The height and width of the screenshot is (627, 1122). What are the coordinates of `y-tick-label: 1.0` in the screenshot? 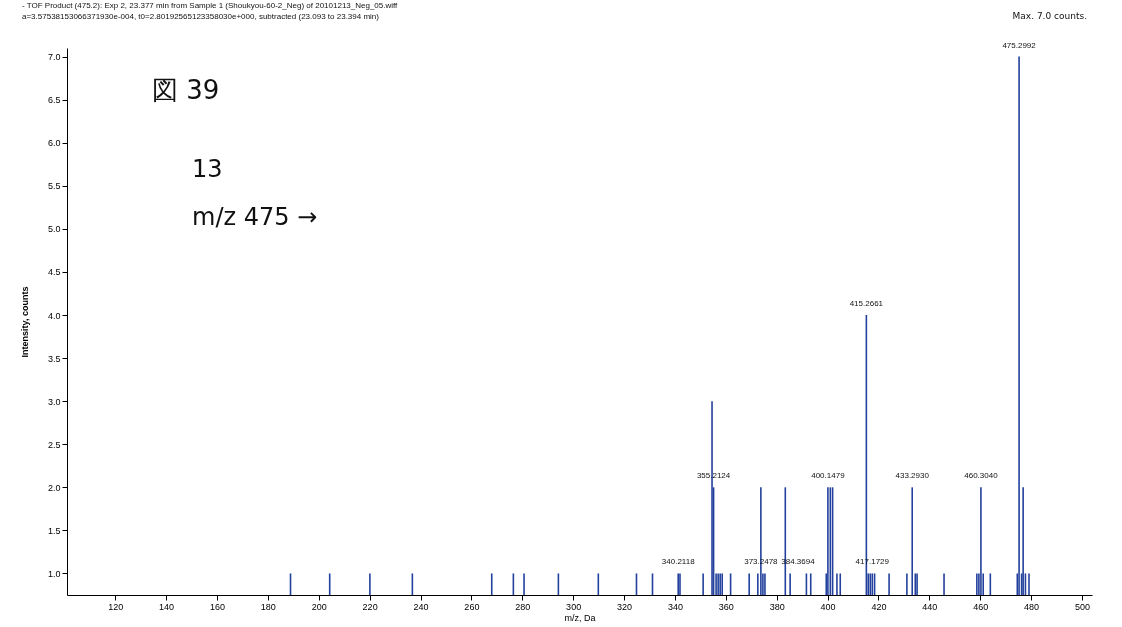 It's located at (54, 573).